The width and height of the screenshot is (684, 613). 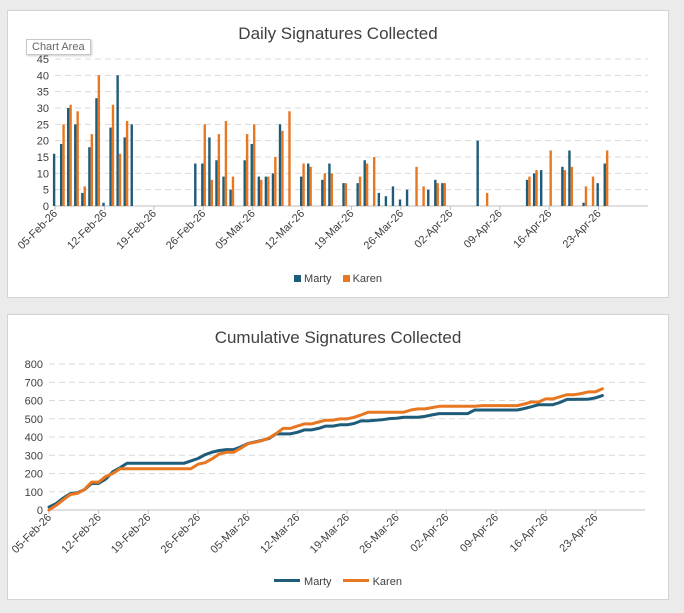 I want to click on legend-item-karen-line: Karen, so click(x=372, y=582).